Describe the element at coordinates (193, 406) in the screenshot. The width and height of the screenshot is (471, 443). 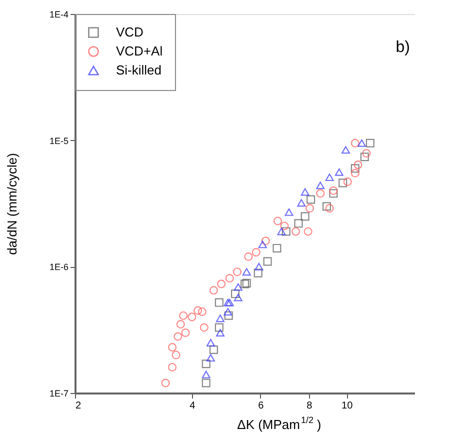
I see `x-tick-label: 4` at that location.